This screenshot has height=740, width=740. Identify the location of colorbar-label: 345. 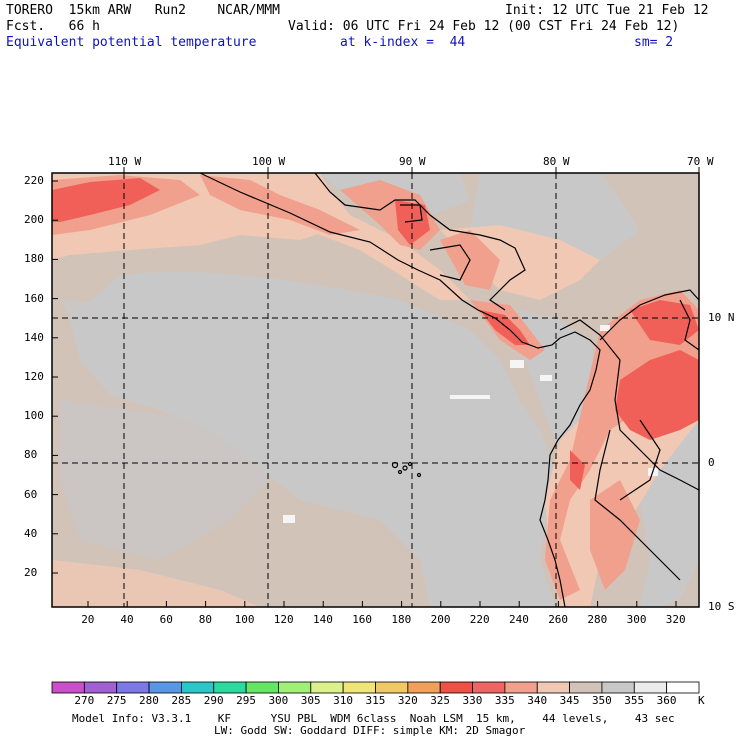
(569, 700).